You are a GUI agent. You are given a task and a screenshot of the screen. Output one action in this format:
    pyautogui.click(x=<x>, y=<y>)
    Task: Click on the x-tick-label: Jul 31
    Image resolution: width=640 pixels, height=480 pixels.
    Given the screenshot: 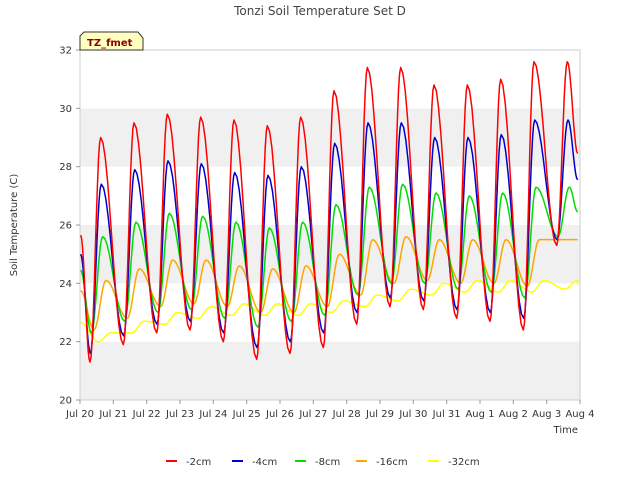 What is the action you would take?
    pyautogui.click(x=446, y=414)
    